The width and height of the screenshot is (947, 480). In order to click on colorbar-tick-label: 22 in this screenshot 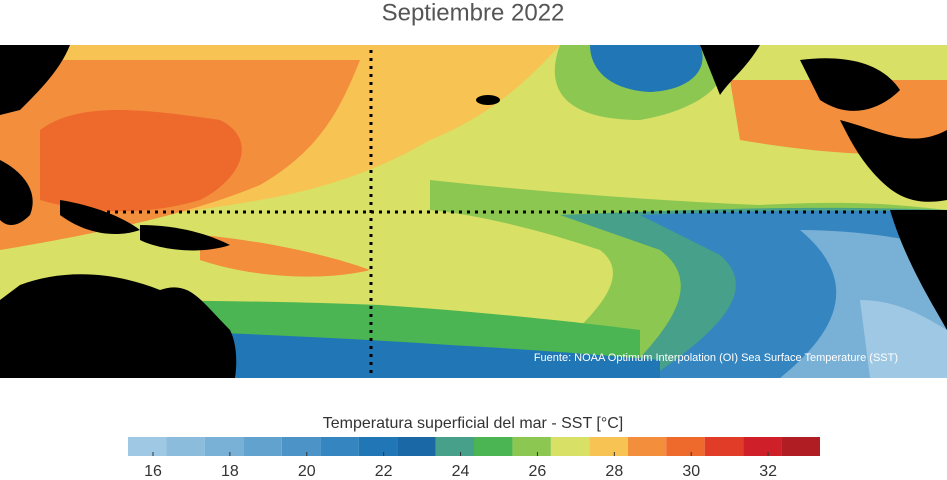, I will do `click(384, 471)`.